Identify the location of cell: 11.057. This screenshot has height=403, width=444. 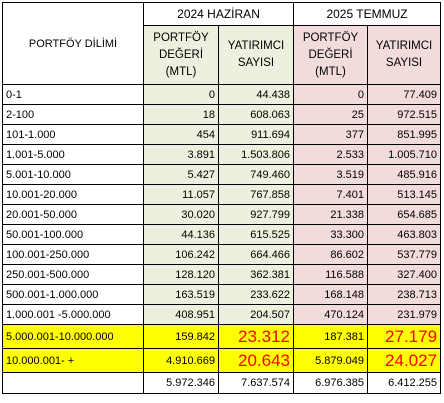
(181, 194).